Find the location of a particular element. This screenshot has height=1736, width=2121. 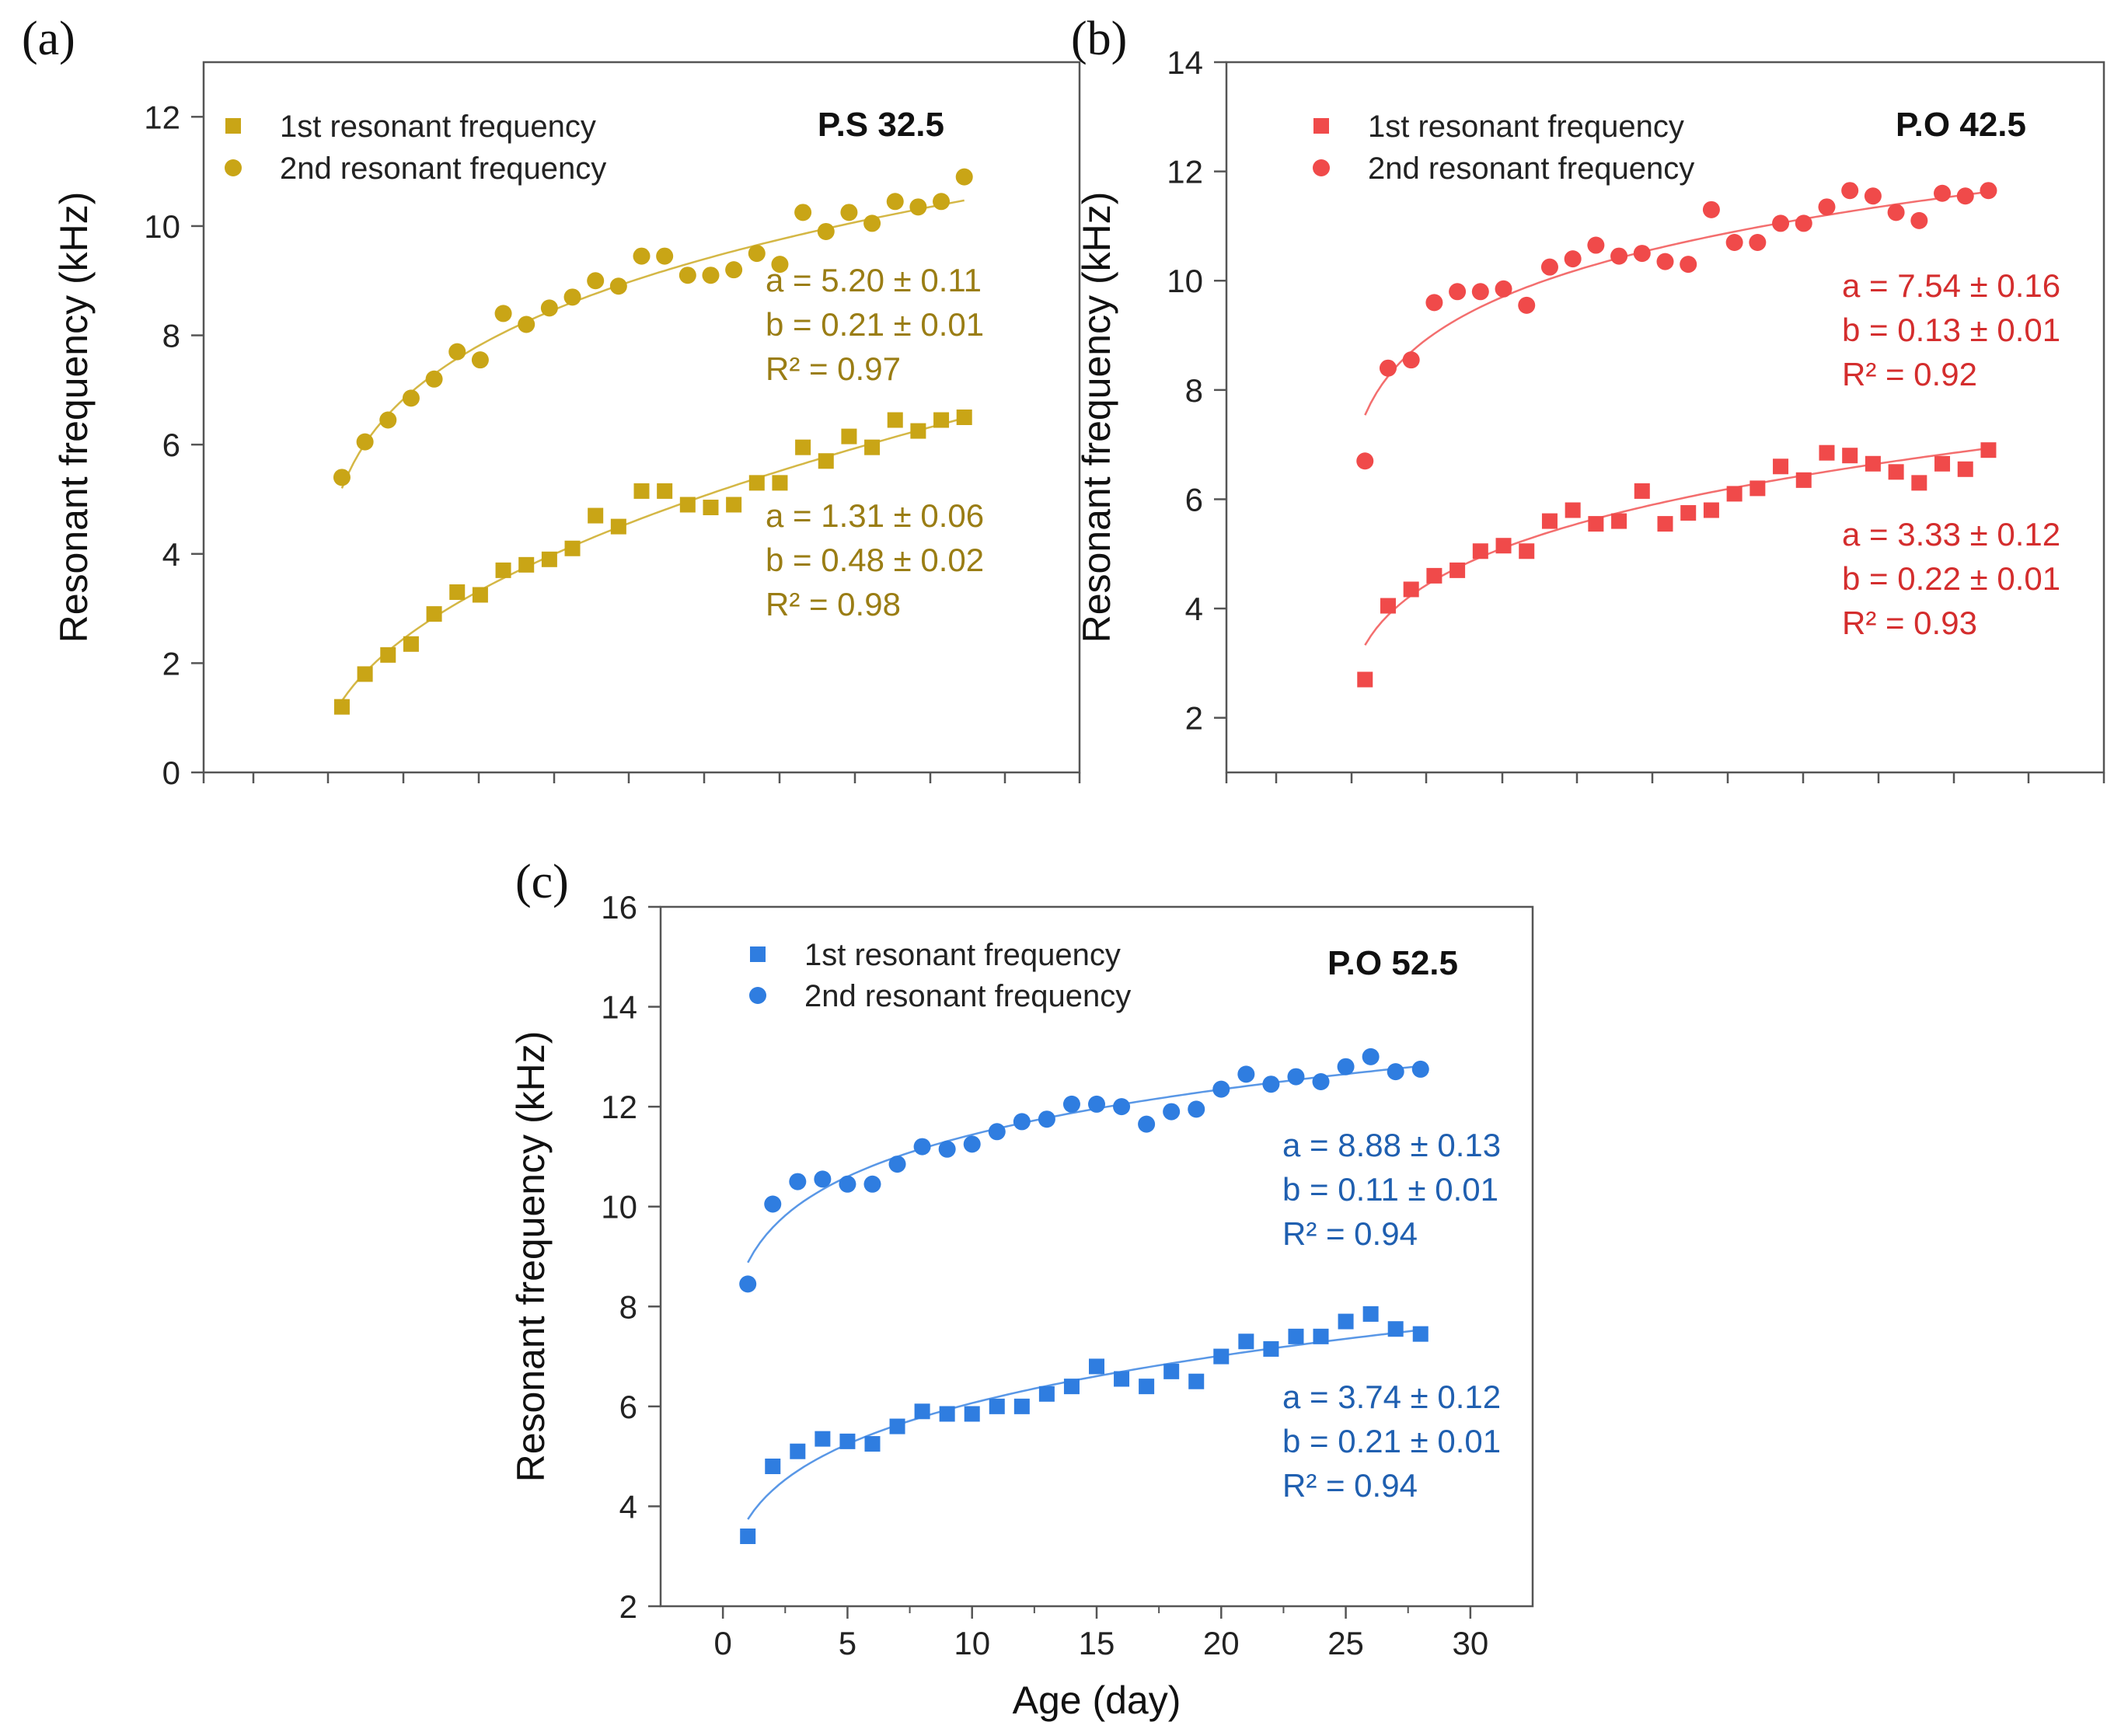

y-tick-label: 4 is located at coordinates (1194, 609).